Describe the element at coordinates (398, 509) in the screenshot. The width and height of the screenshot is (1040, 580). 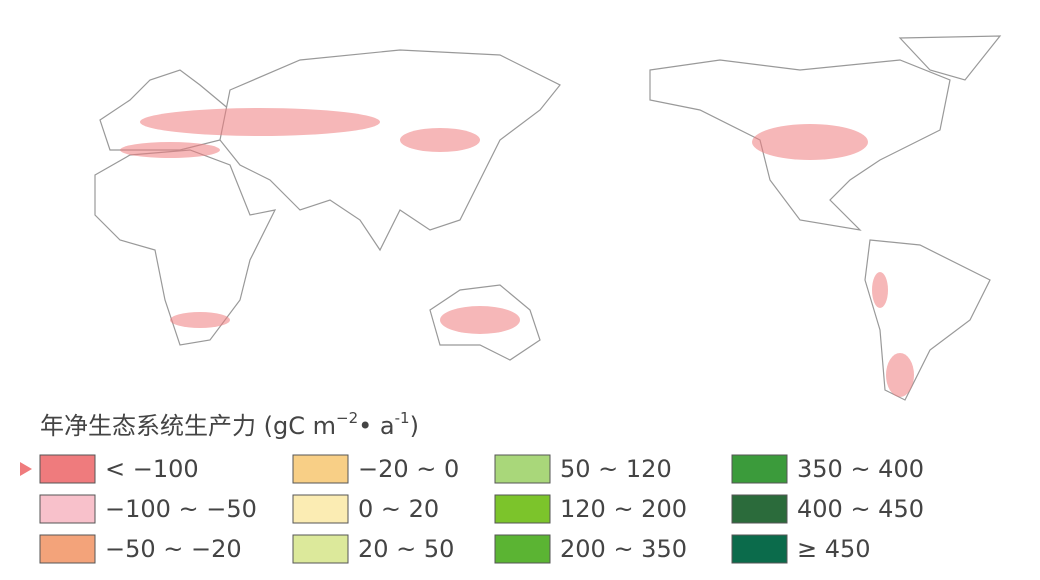
I see `legend-label: 0 ~ 20` at that location.